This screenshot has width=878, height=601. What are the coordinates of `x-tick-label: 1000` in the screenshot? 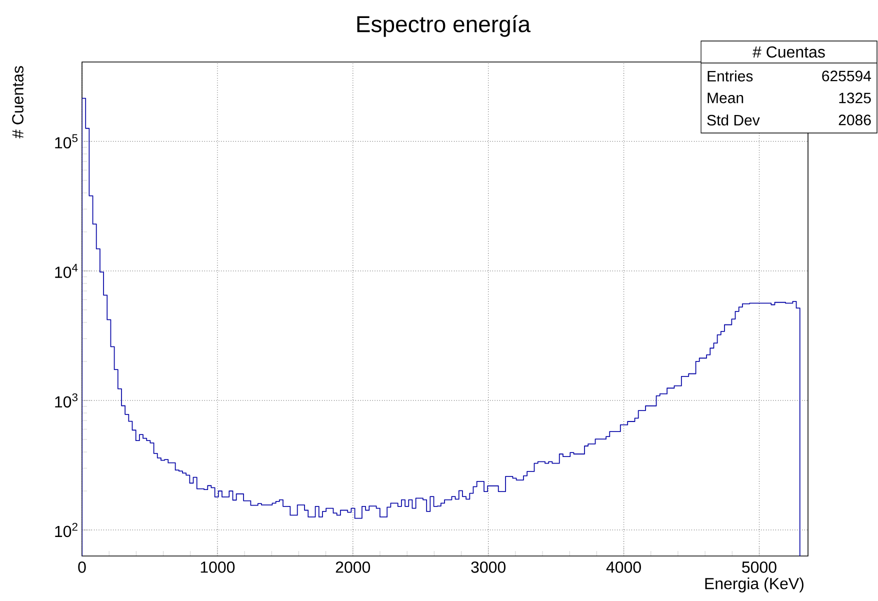 It's located at (217, 567).